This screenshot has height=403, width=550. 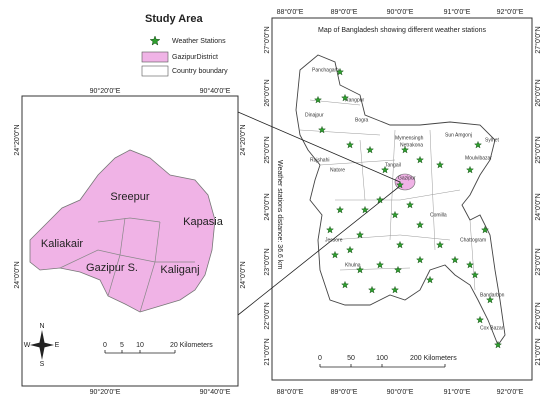 I want to click on distance-label: Weather stations distance: 36.6 km, so click(x=279, y=214).